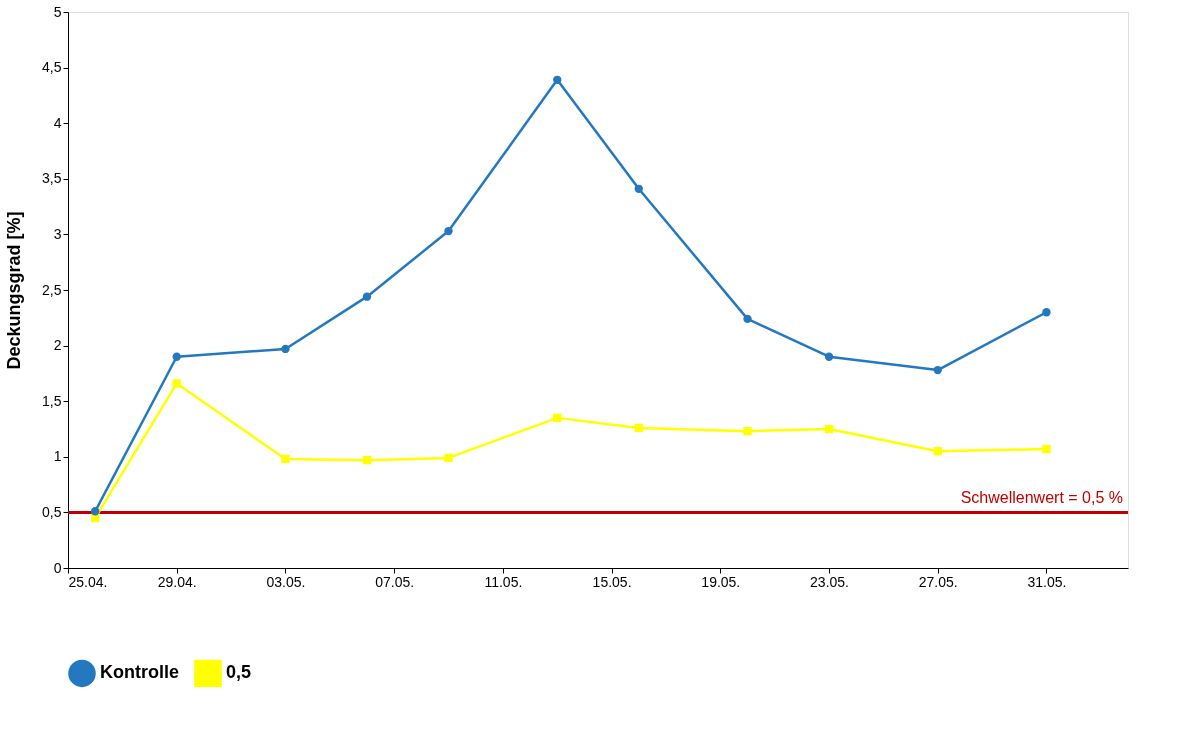  I want to click on ref-line-label: Schwellenwert = 0,5 %, so click(1041, 498).